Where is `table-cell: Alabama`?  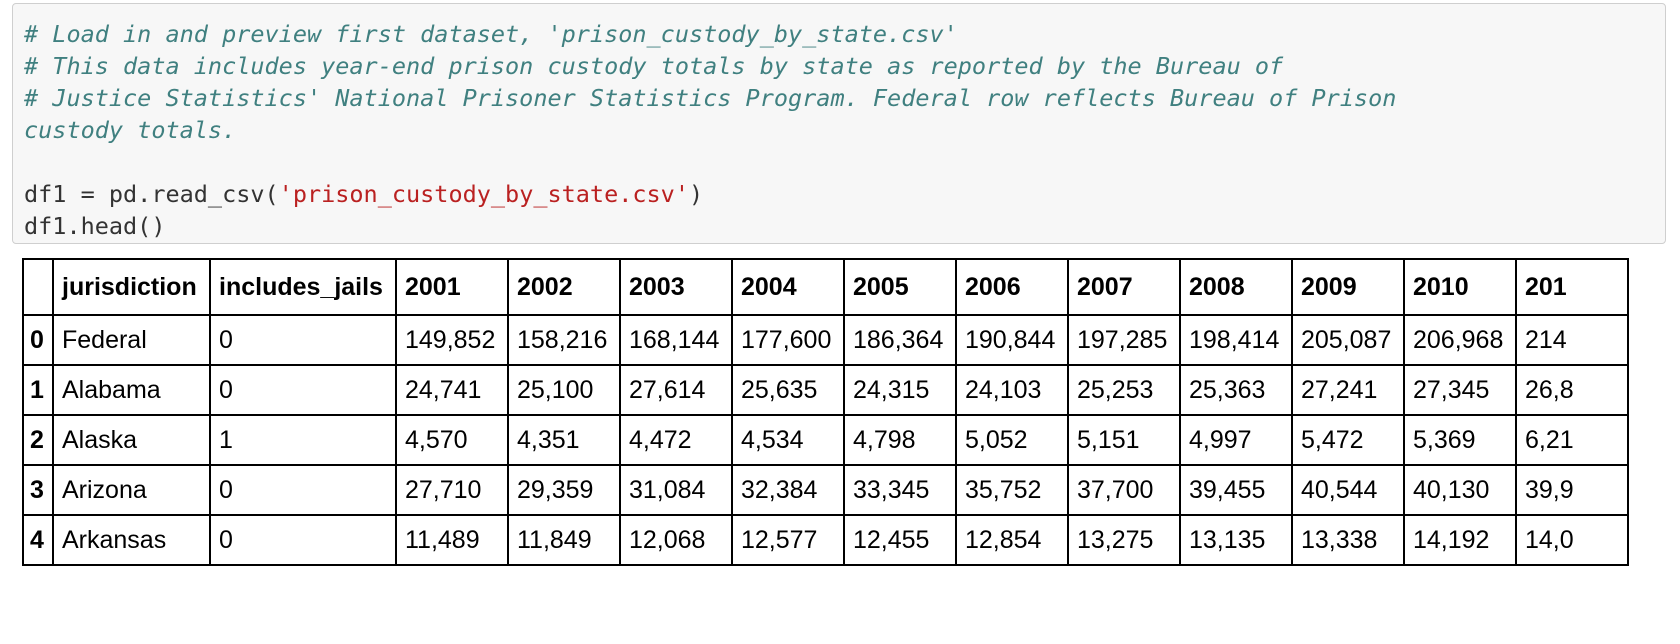
table-cell: Alabama is located at coordinates (131, 390).